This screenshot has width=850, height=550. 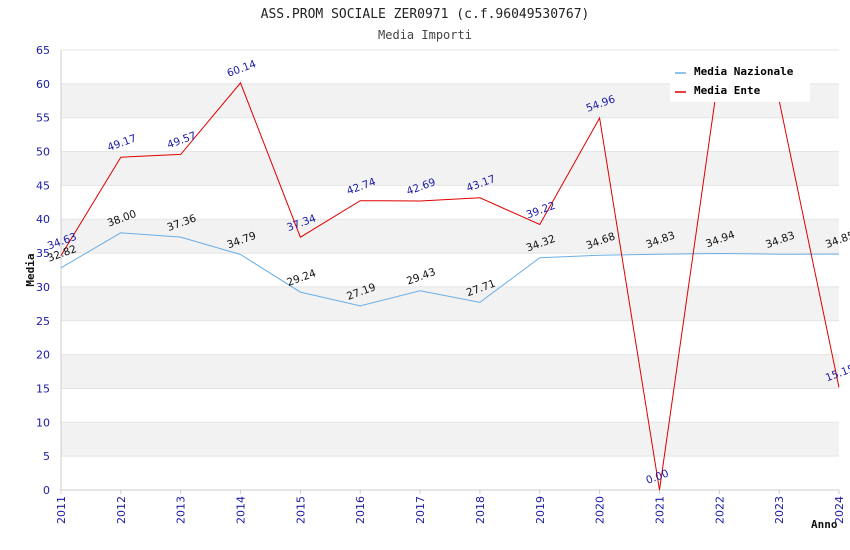 I want to click on series-line-media-nazionale, so click(x=450, y=269).